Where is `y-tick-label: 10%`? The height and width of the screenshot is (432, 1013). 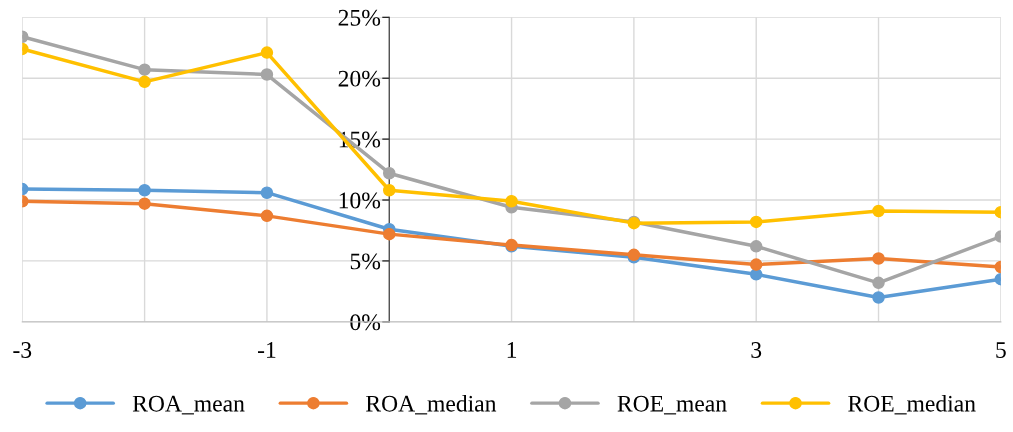 y-tick-label: 10% is located at coordinates (360, 200).